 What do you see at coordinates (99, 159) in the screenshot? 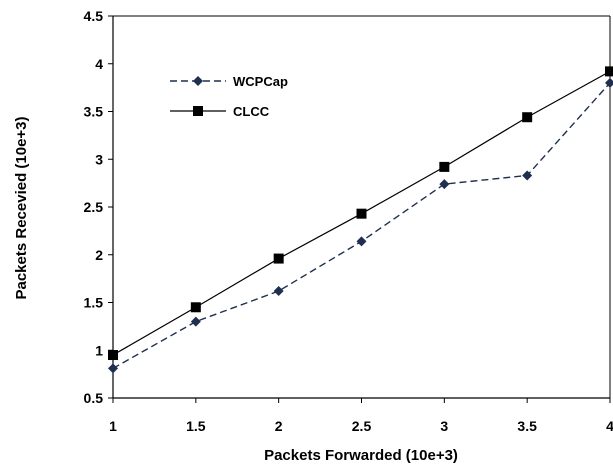
I see `y-tick-label: 3` at bounding box center [99, 159].